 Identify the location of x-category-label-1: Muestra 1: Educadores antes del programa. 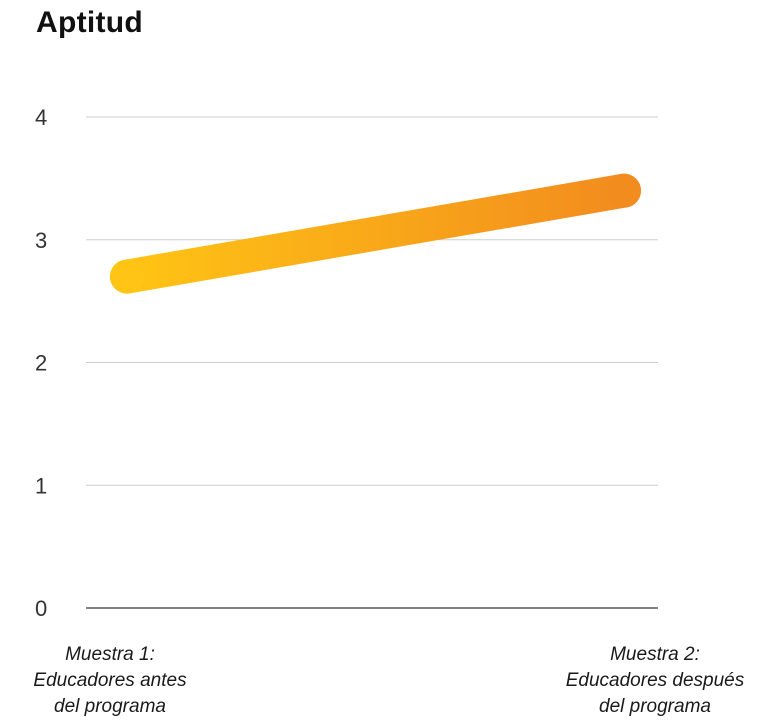
(110, 680).